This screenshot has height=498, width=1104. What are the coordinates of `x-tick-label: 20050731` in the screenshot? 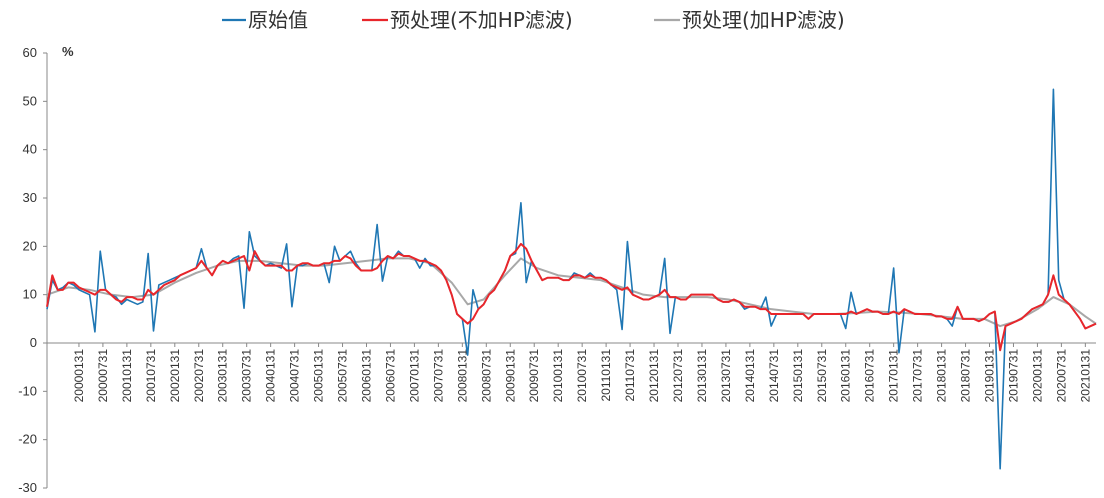 It's located at (343, 376).